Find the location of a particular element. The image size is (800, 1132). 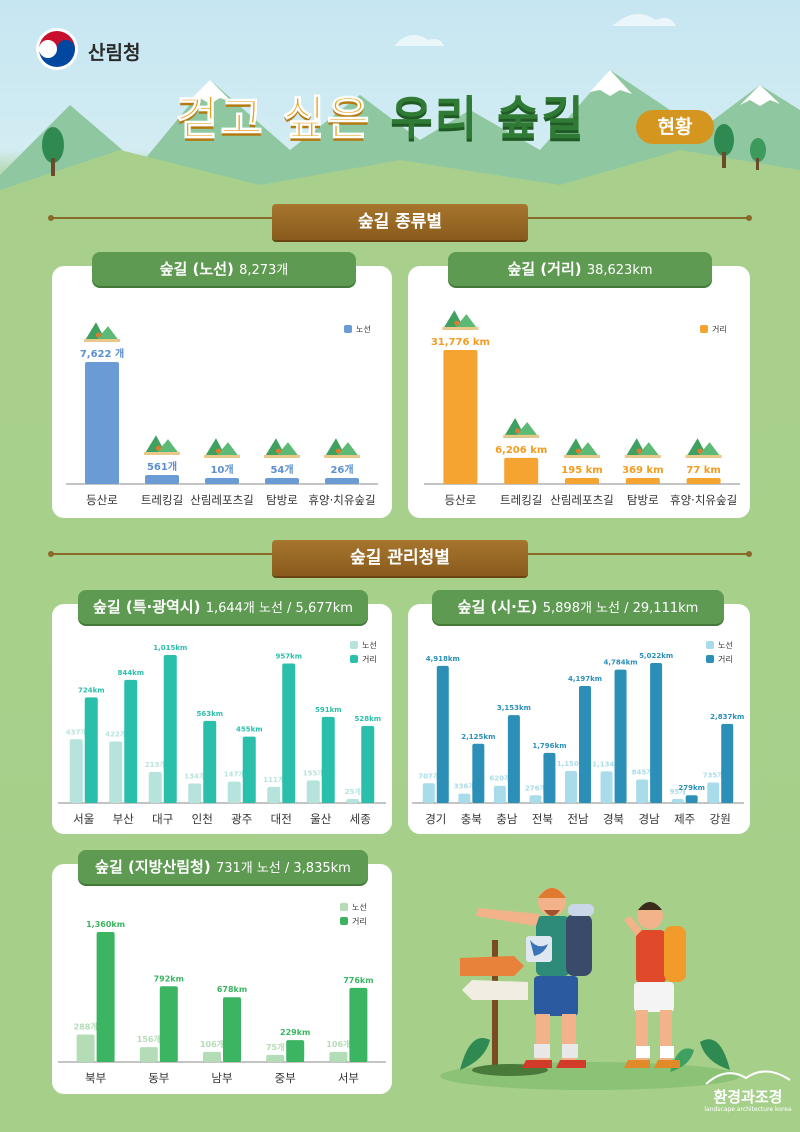

data-label: 77 km is located at coordinates (703, 470).